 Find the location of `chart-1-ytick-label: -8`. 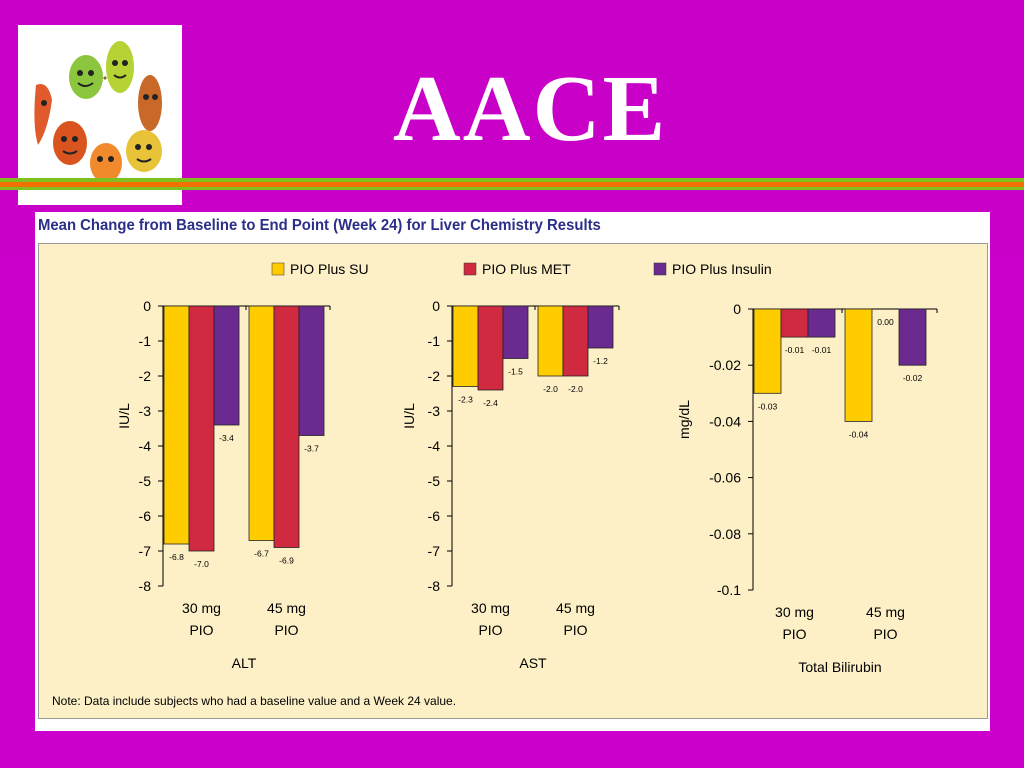

chart-1-ytick-label: -8 is located at coordinates (145, 586).